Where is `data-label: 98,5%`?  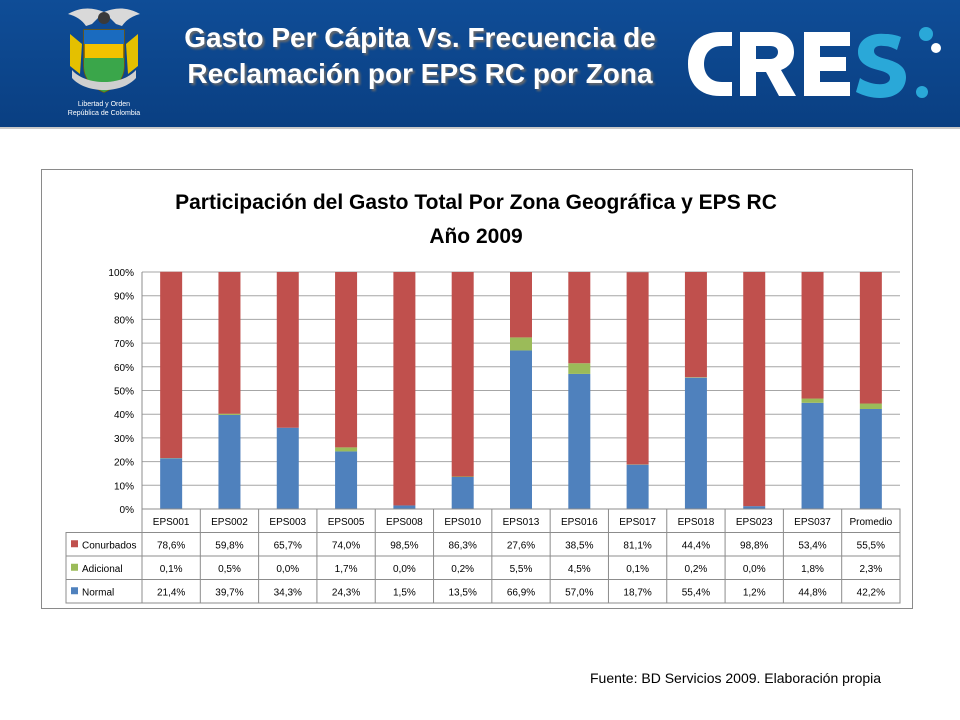 data-label: 98,5% is located at coordinates (404, 545).